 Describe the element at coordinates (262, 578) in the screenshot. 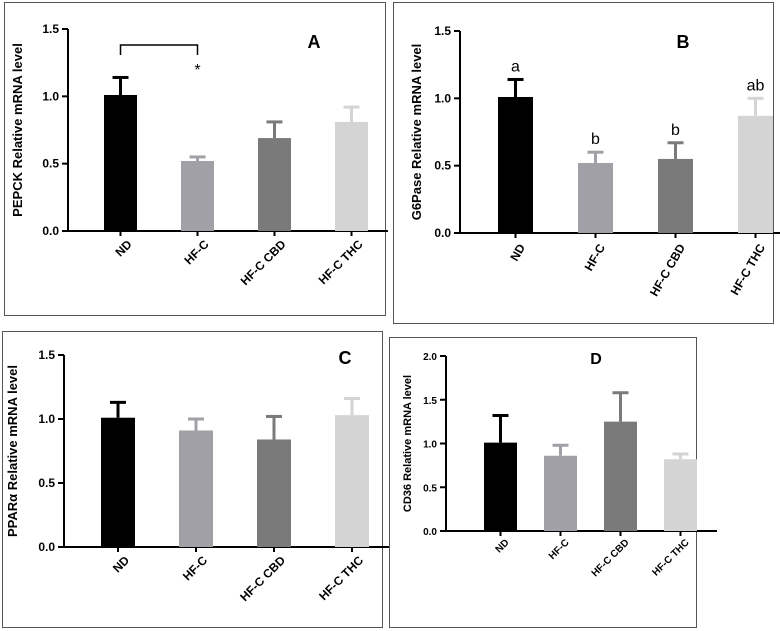

I see `panel-c-category-label: HF-C CBD` at that location.